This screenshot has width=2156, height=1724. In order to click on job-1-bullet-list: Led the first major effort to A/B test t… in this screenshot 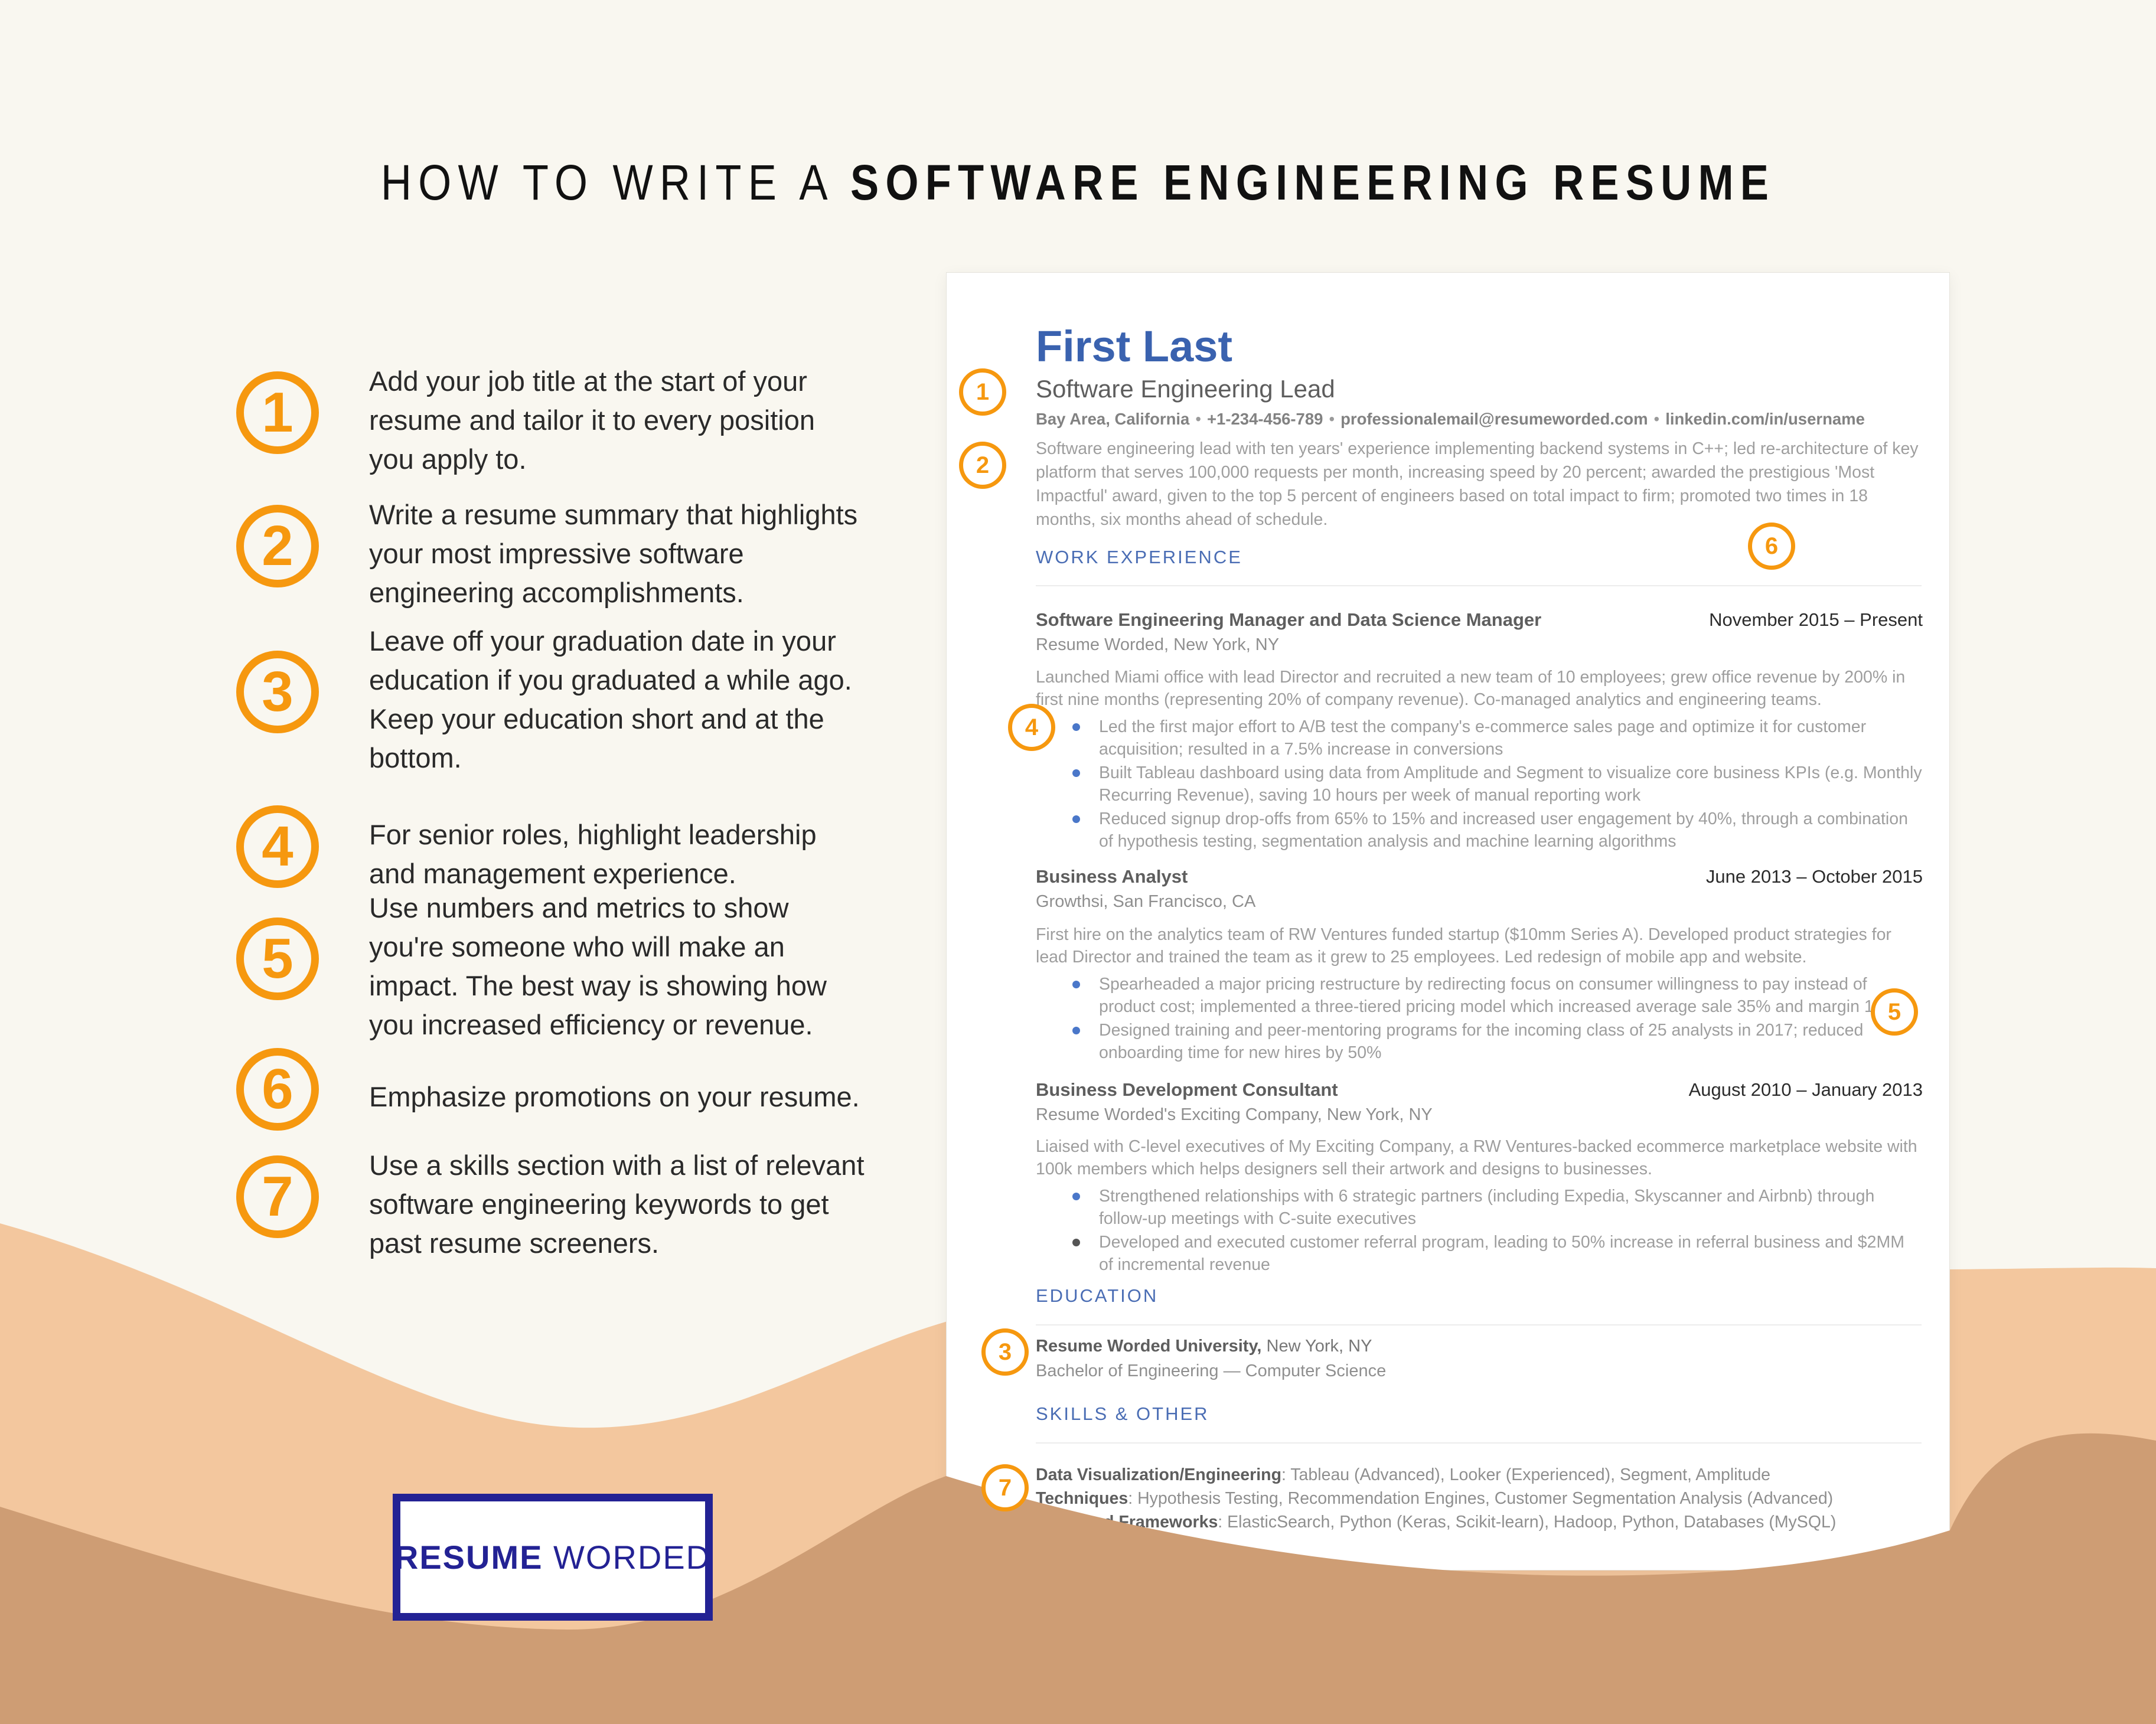, I will do `click(1479, 785)`.